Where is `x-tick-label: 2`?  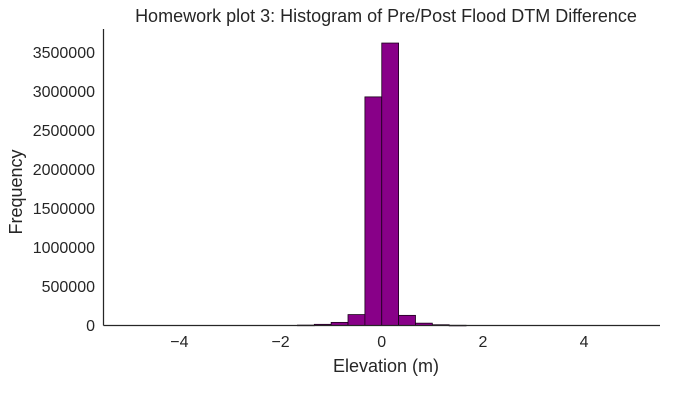 x-tick-label: 2 is located at coordinates (482, 342).